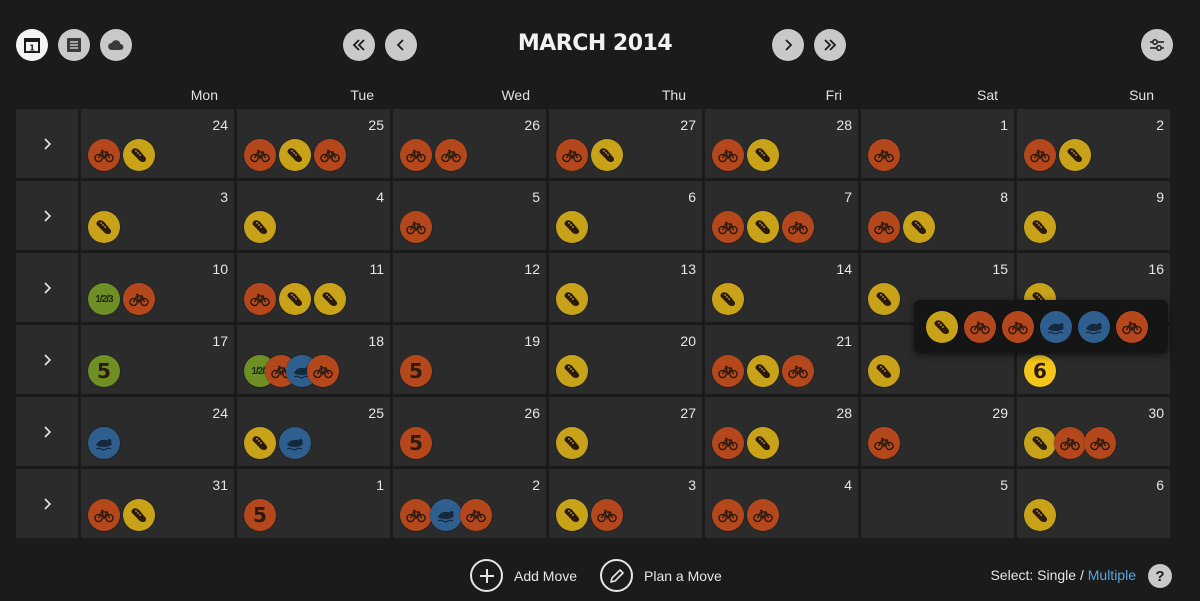 The image size is (1200, 601). What do you see at coordinates (32, 45) in the screenshot?
I see `calendar-view-button: 1` at bounding box center [32, 45].